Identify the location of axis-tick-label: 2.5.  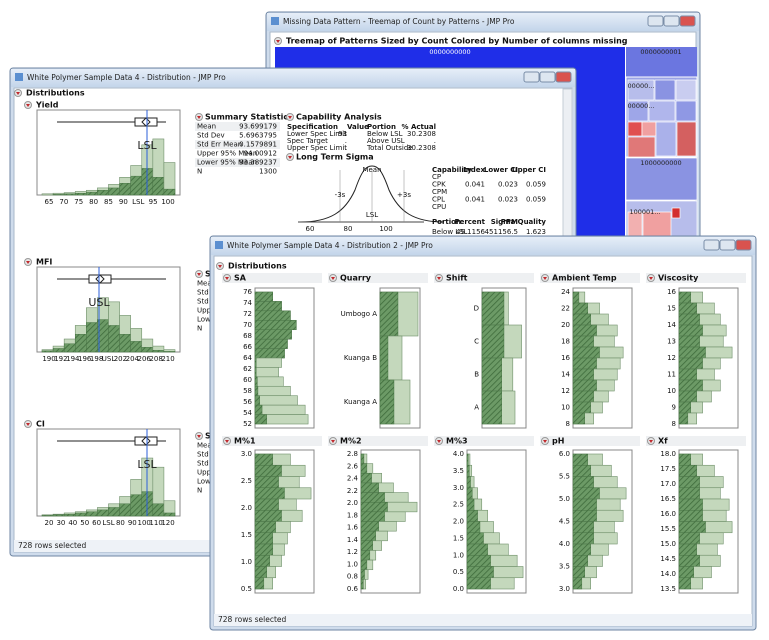
(458, 505).